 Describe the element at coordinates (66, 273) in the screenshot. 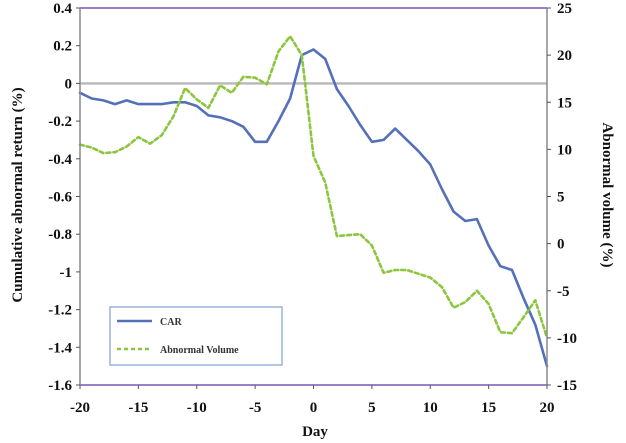

I see `y-tick-label: -1` at that location.